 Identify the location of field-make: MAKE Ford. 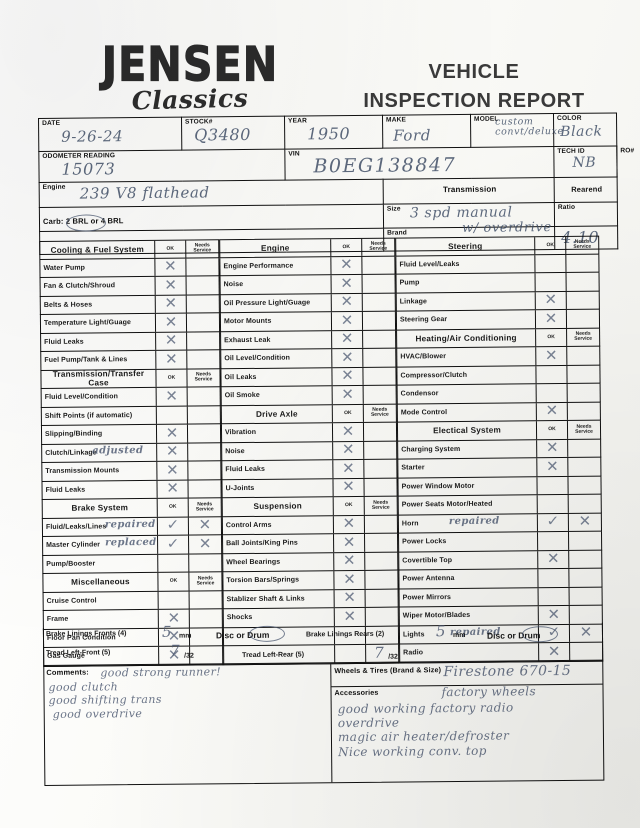
(426, 131).